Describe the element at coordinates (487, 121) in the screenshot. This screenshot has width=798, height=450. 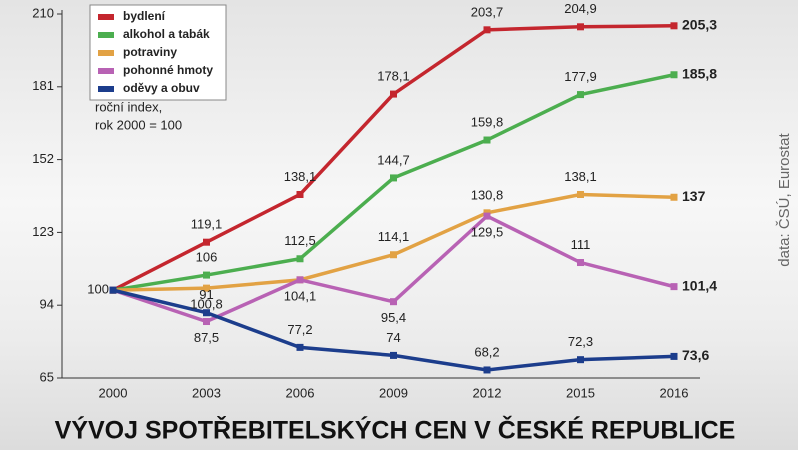
I see `data-label: 159,8` at that location.